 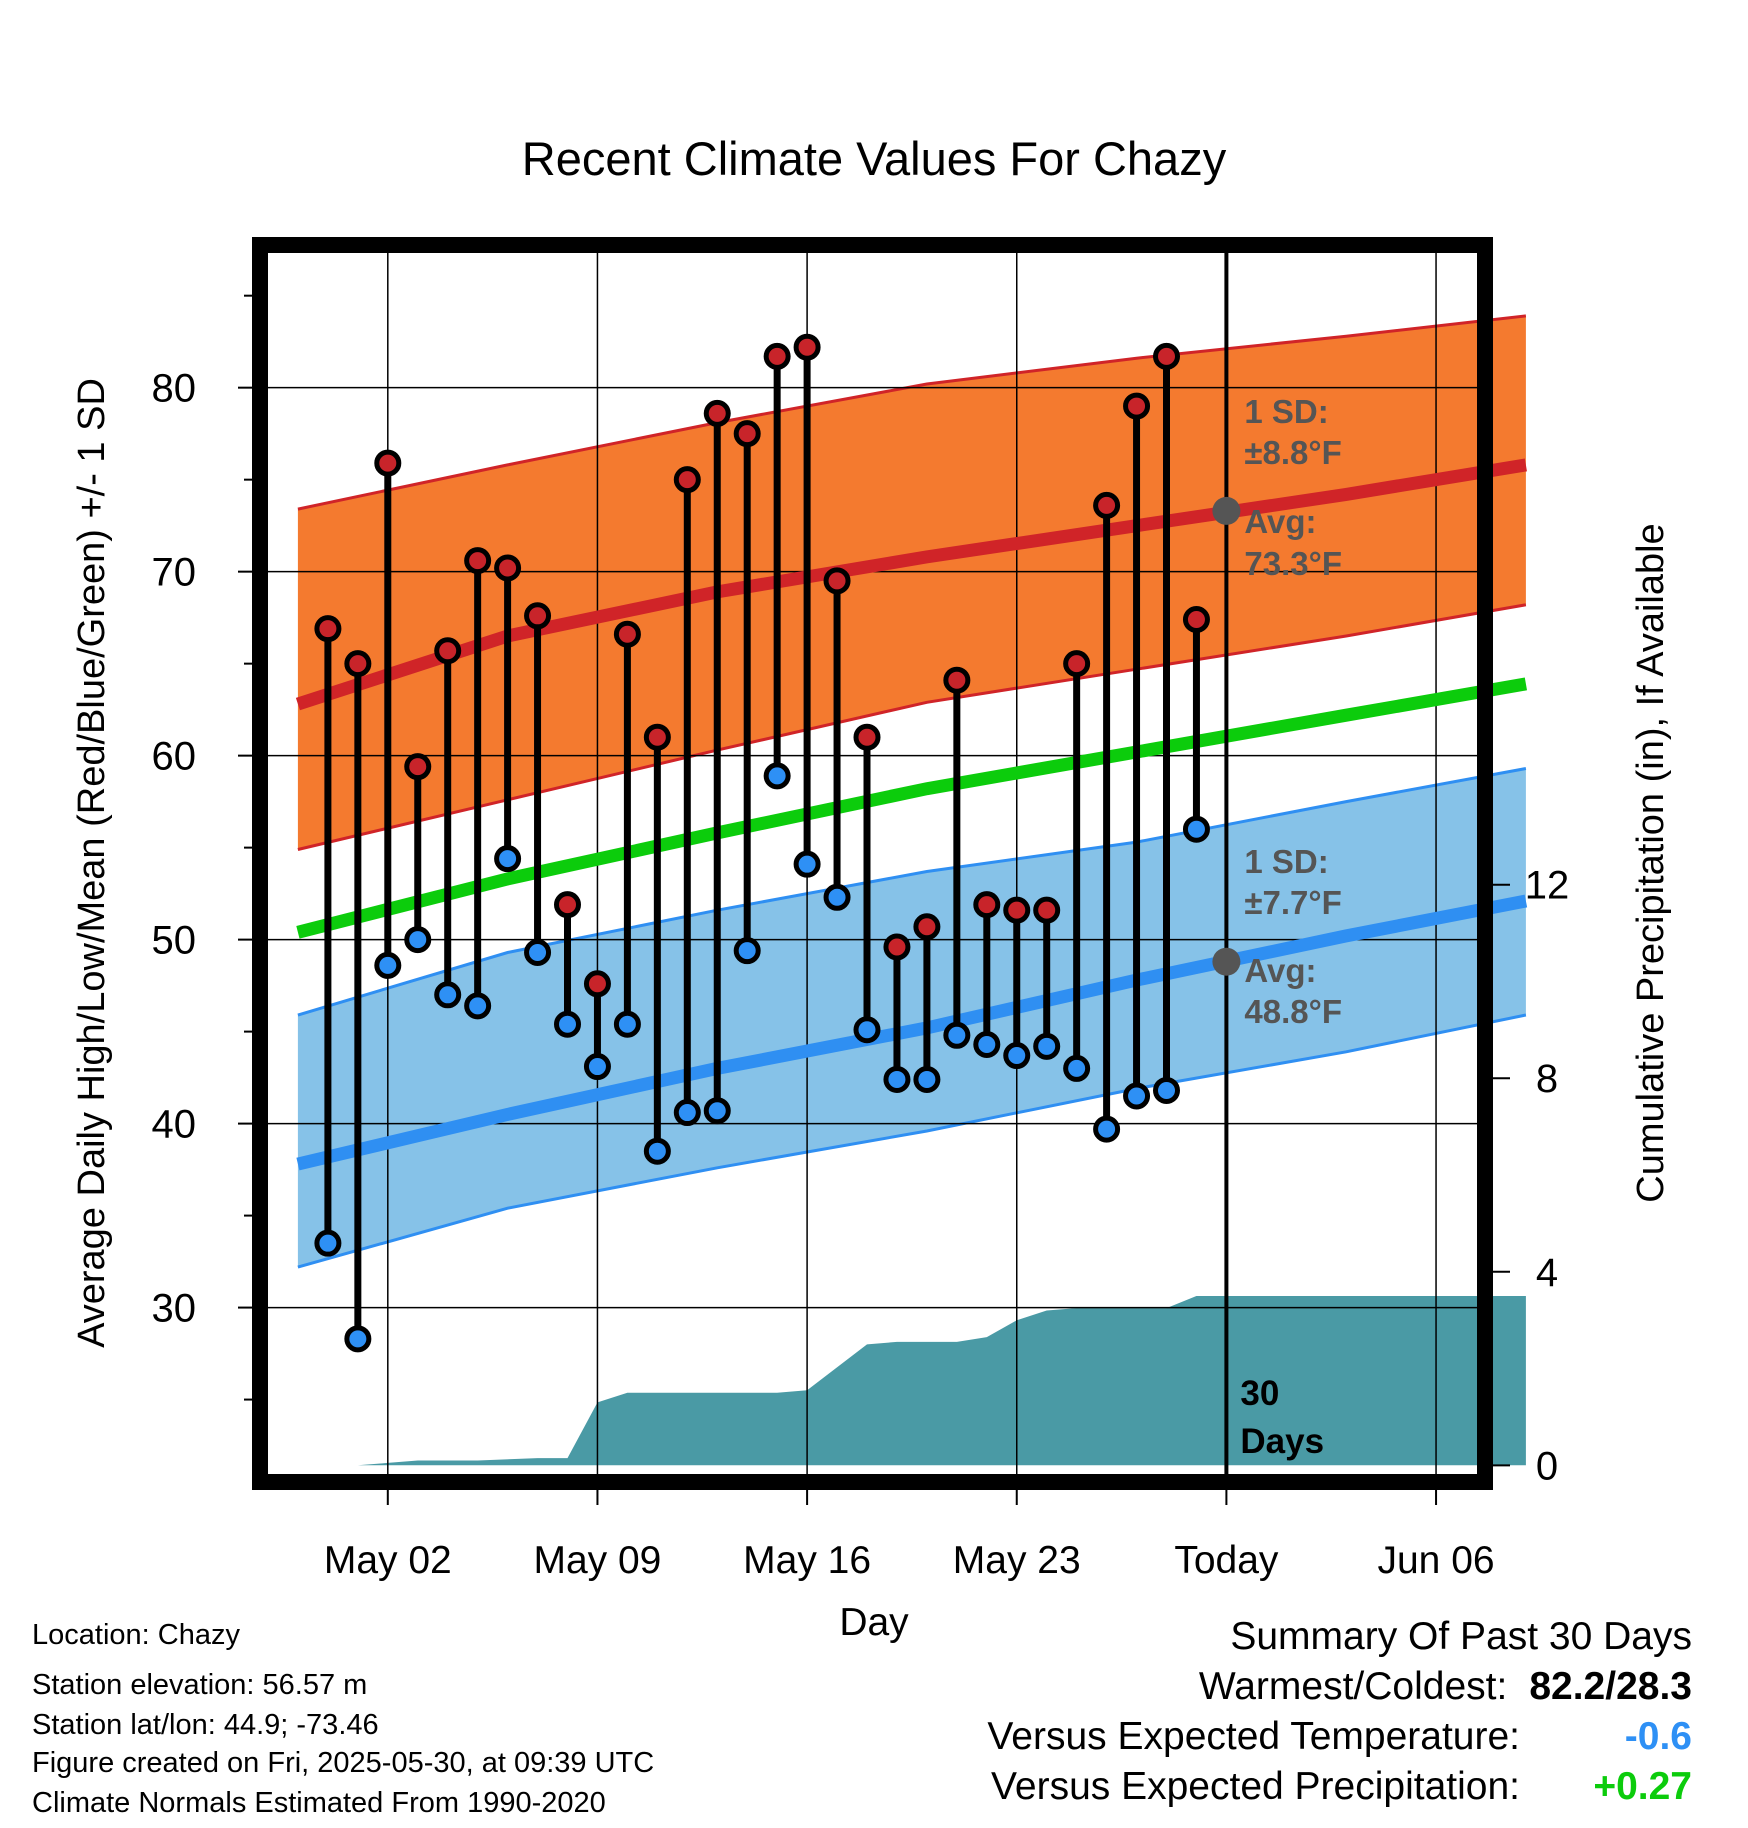 I want to click on summary-title: Summary Of Past 30 Days, so click(x=1461, y=1636).